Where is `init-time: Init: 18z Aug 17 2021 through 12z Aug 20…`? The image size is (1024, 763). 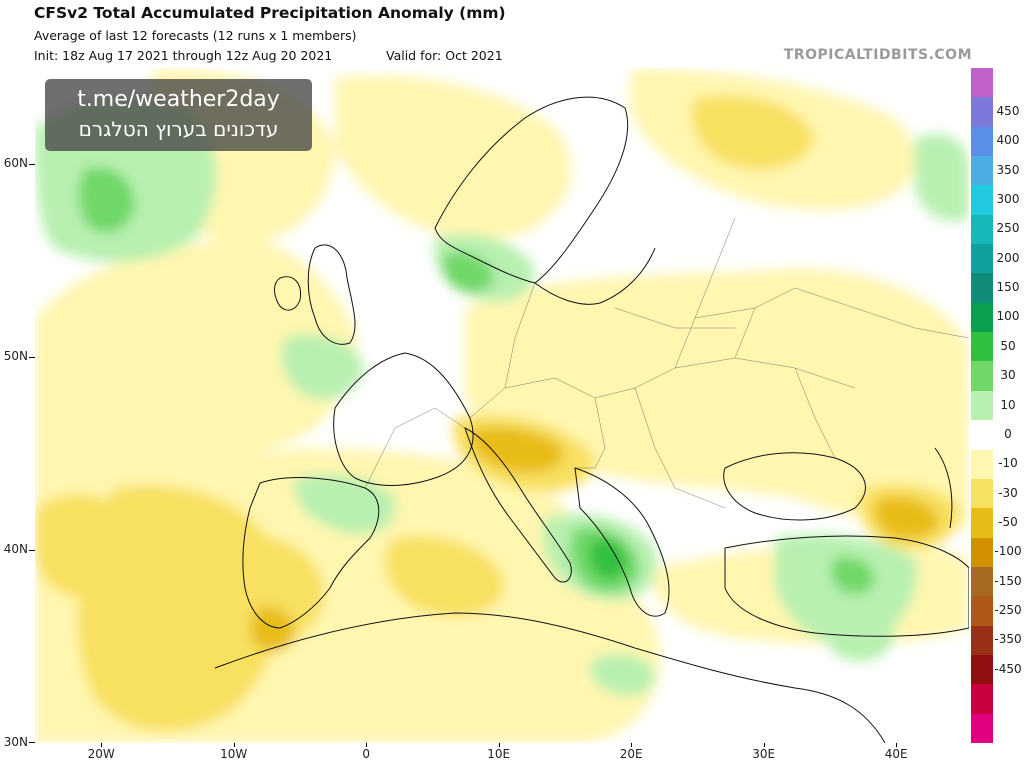 init-time: Init: 18z Aug 17 2021 through 12z Aug 20… is located at coordinates (183, 55).